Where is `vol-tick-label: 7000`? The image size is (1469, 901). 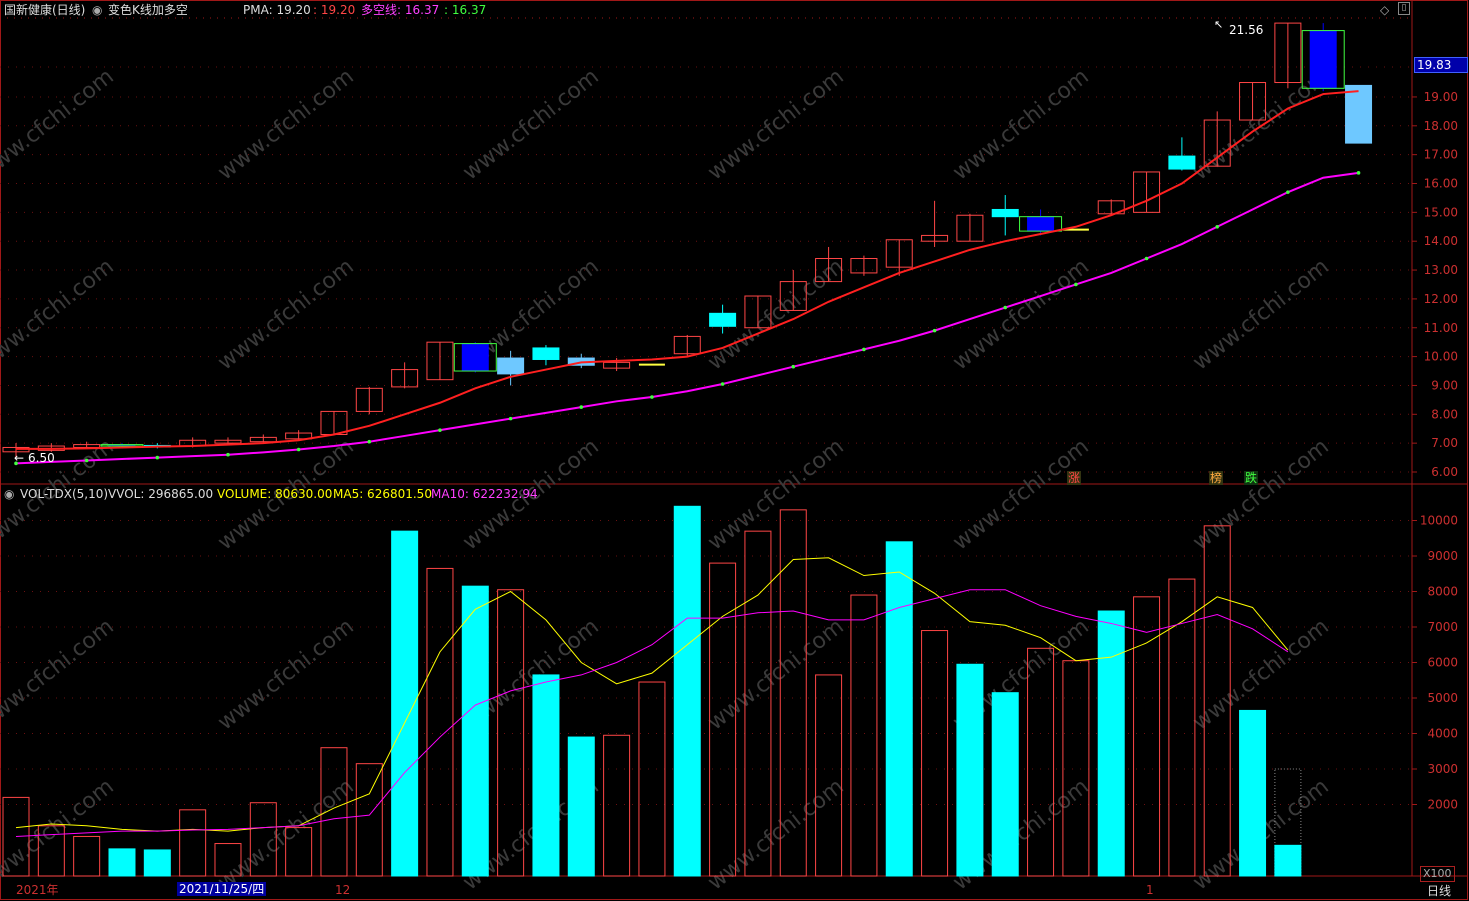 vol-tick-label: 7000 is located at coordinates (1442, 627).